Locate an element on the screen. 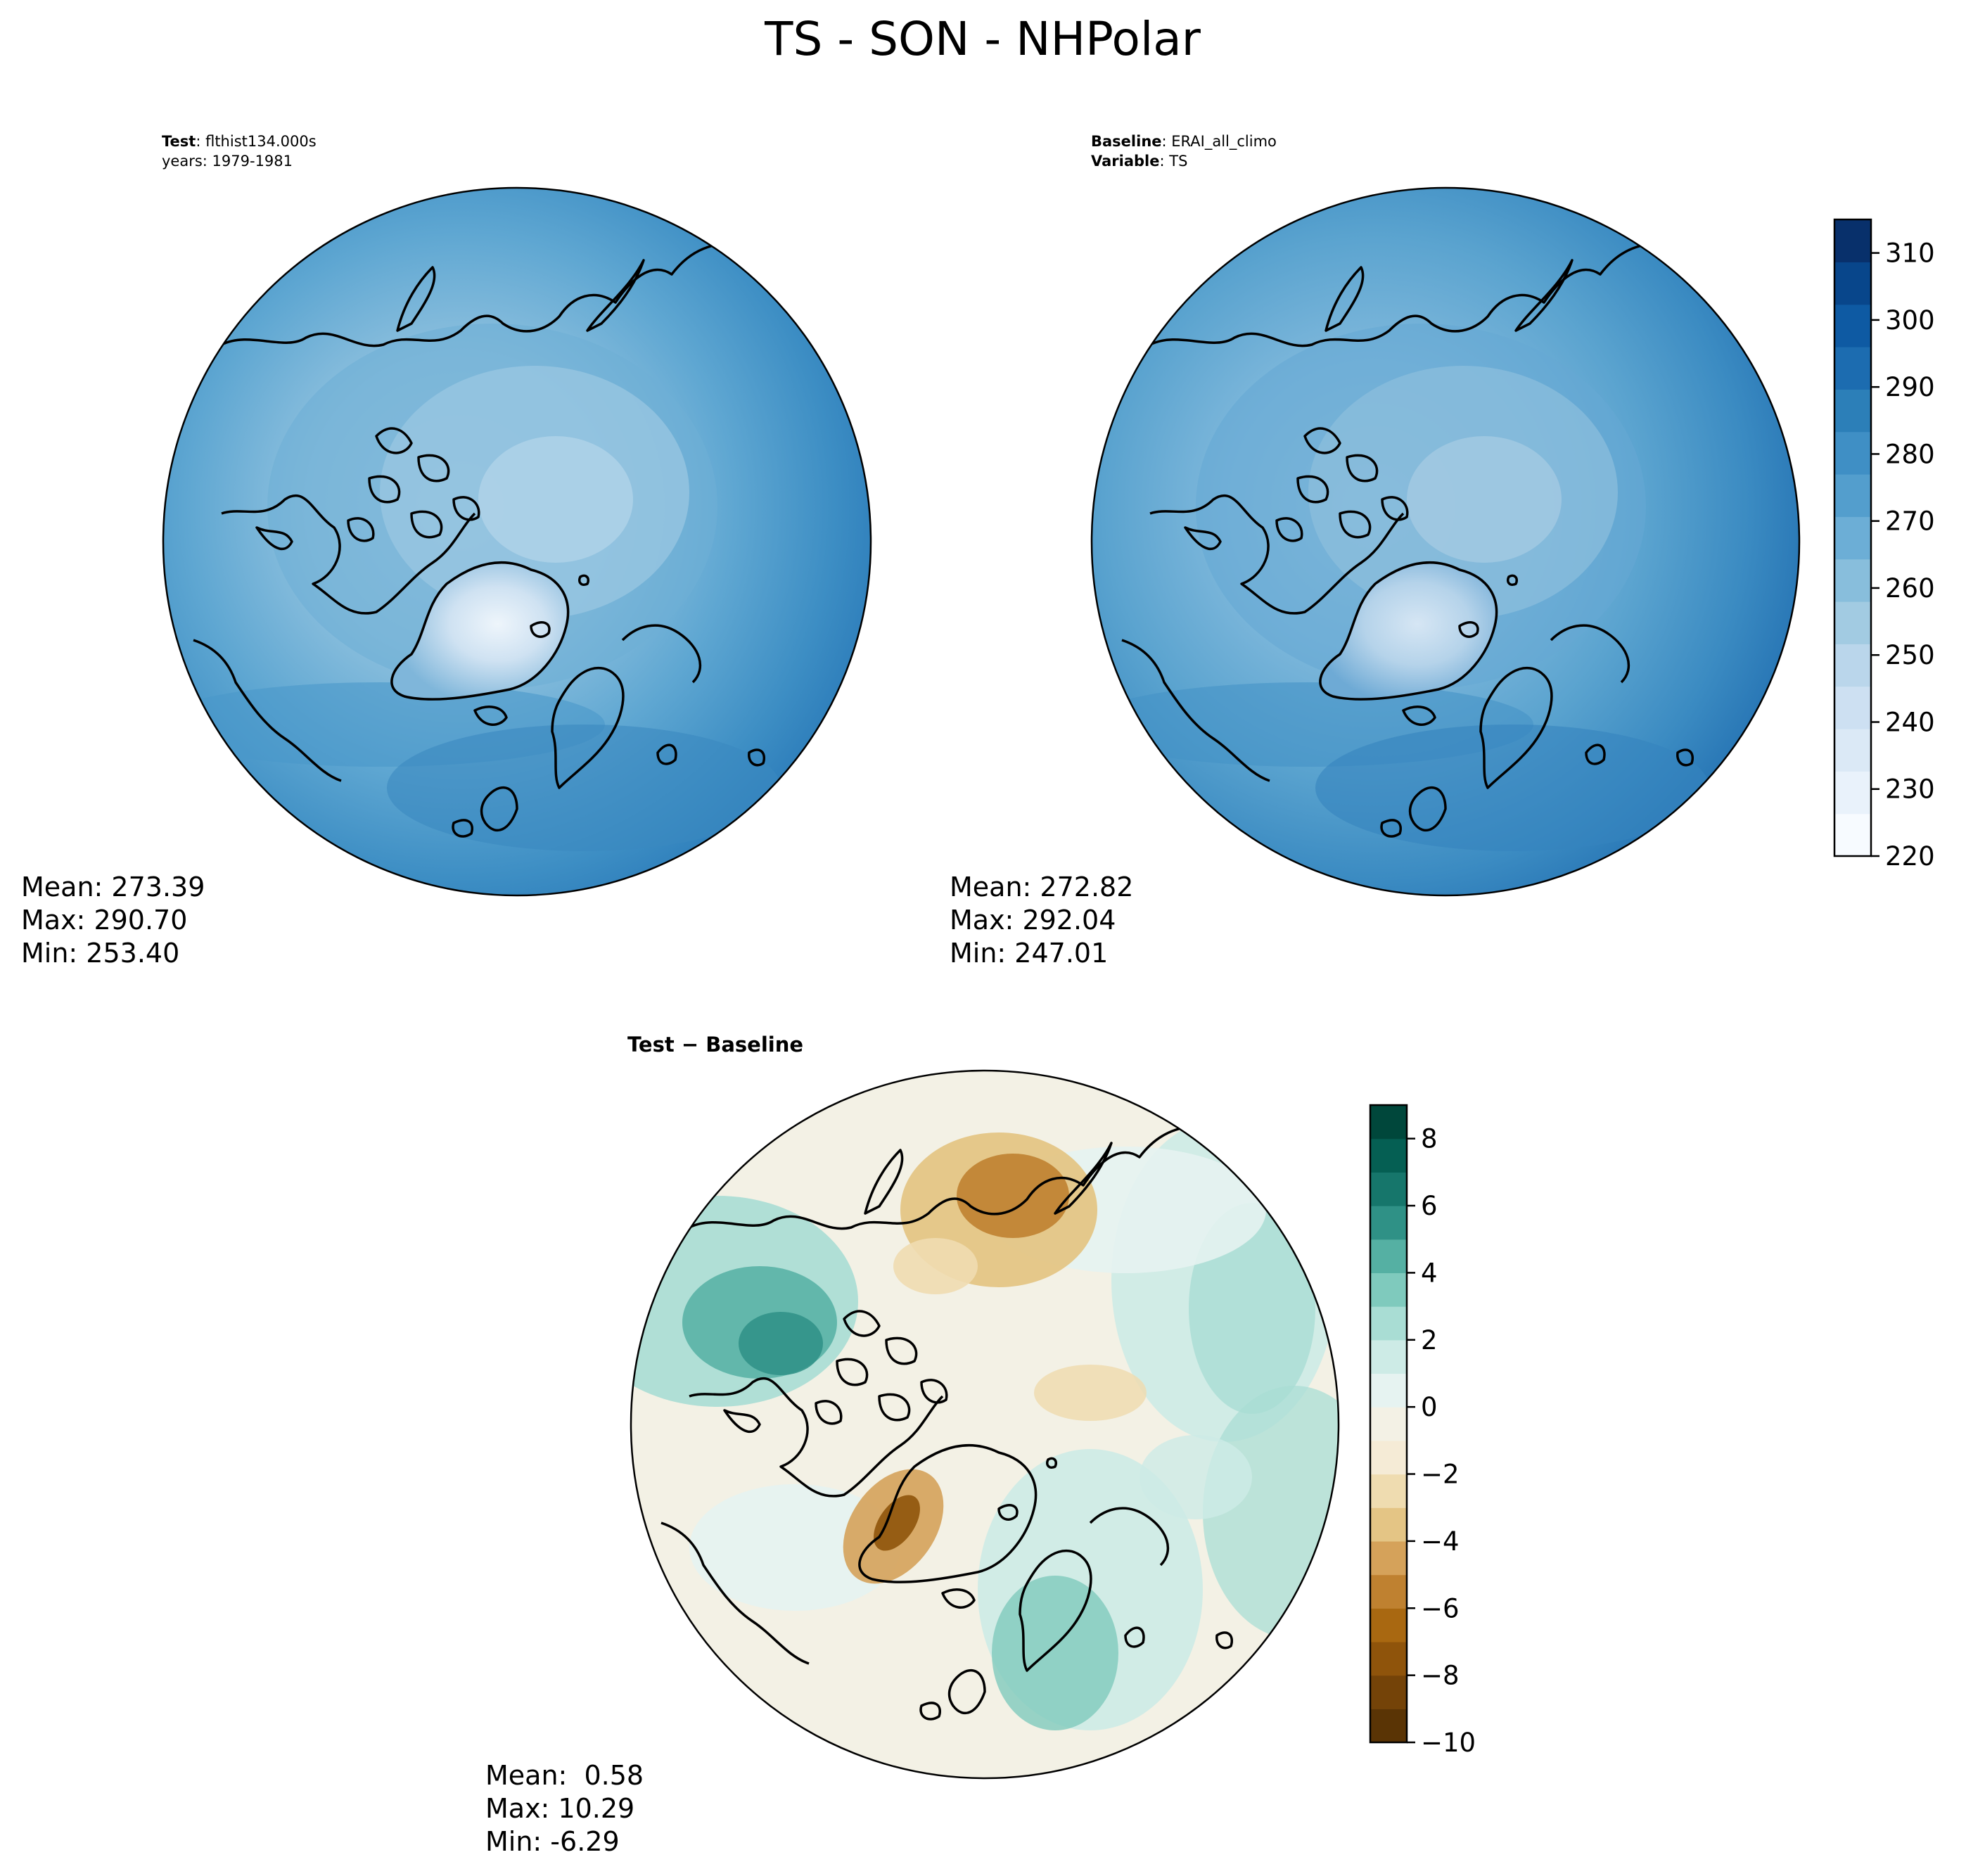  baseline-stat-min: Min: 247.01 is located at coordinates (1029, 954).